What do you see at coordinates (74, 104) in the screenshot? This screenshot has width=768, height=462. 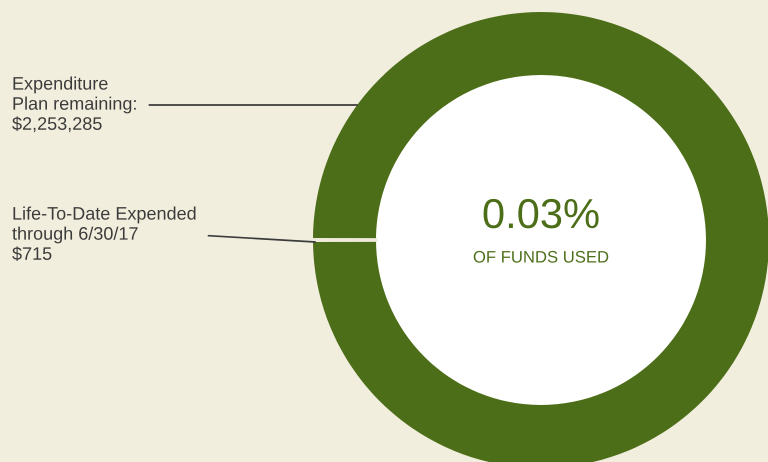 I see `slice-label: Expenditure Plan remaining: $2,253,285` at bounding box center [74, 104].